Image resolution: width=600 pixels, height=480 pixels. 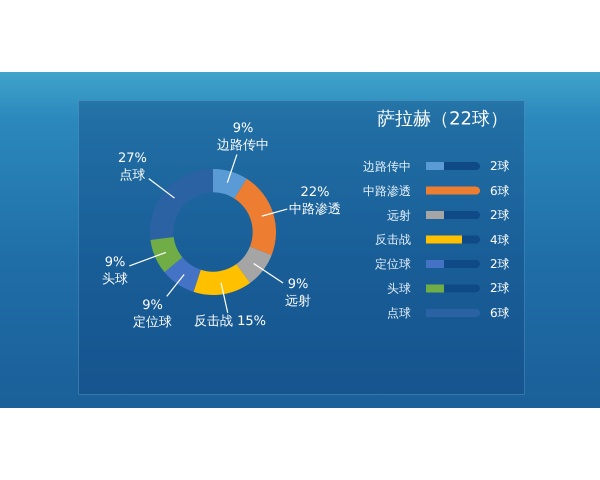 What do you see at coordinates (500, 240) in the screenshot?
I see `data-label: 4球` at bounding box center [500, 240].